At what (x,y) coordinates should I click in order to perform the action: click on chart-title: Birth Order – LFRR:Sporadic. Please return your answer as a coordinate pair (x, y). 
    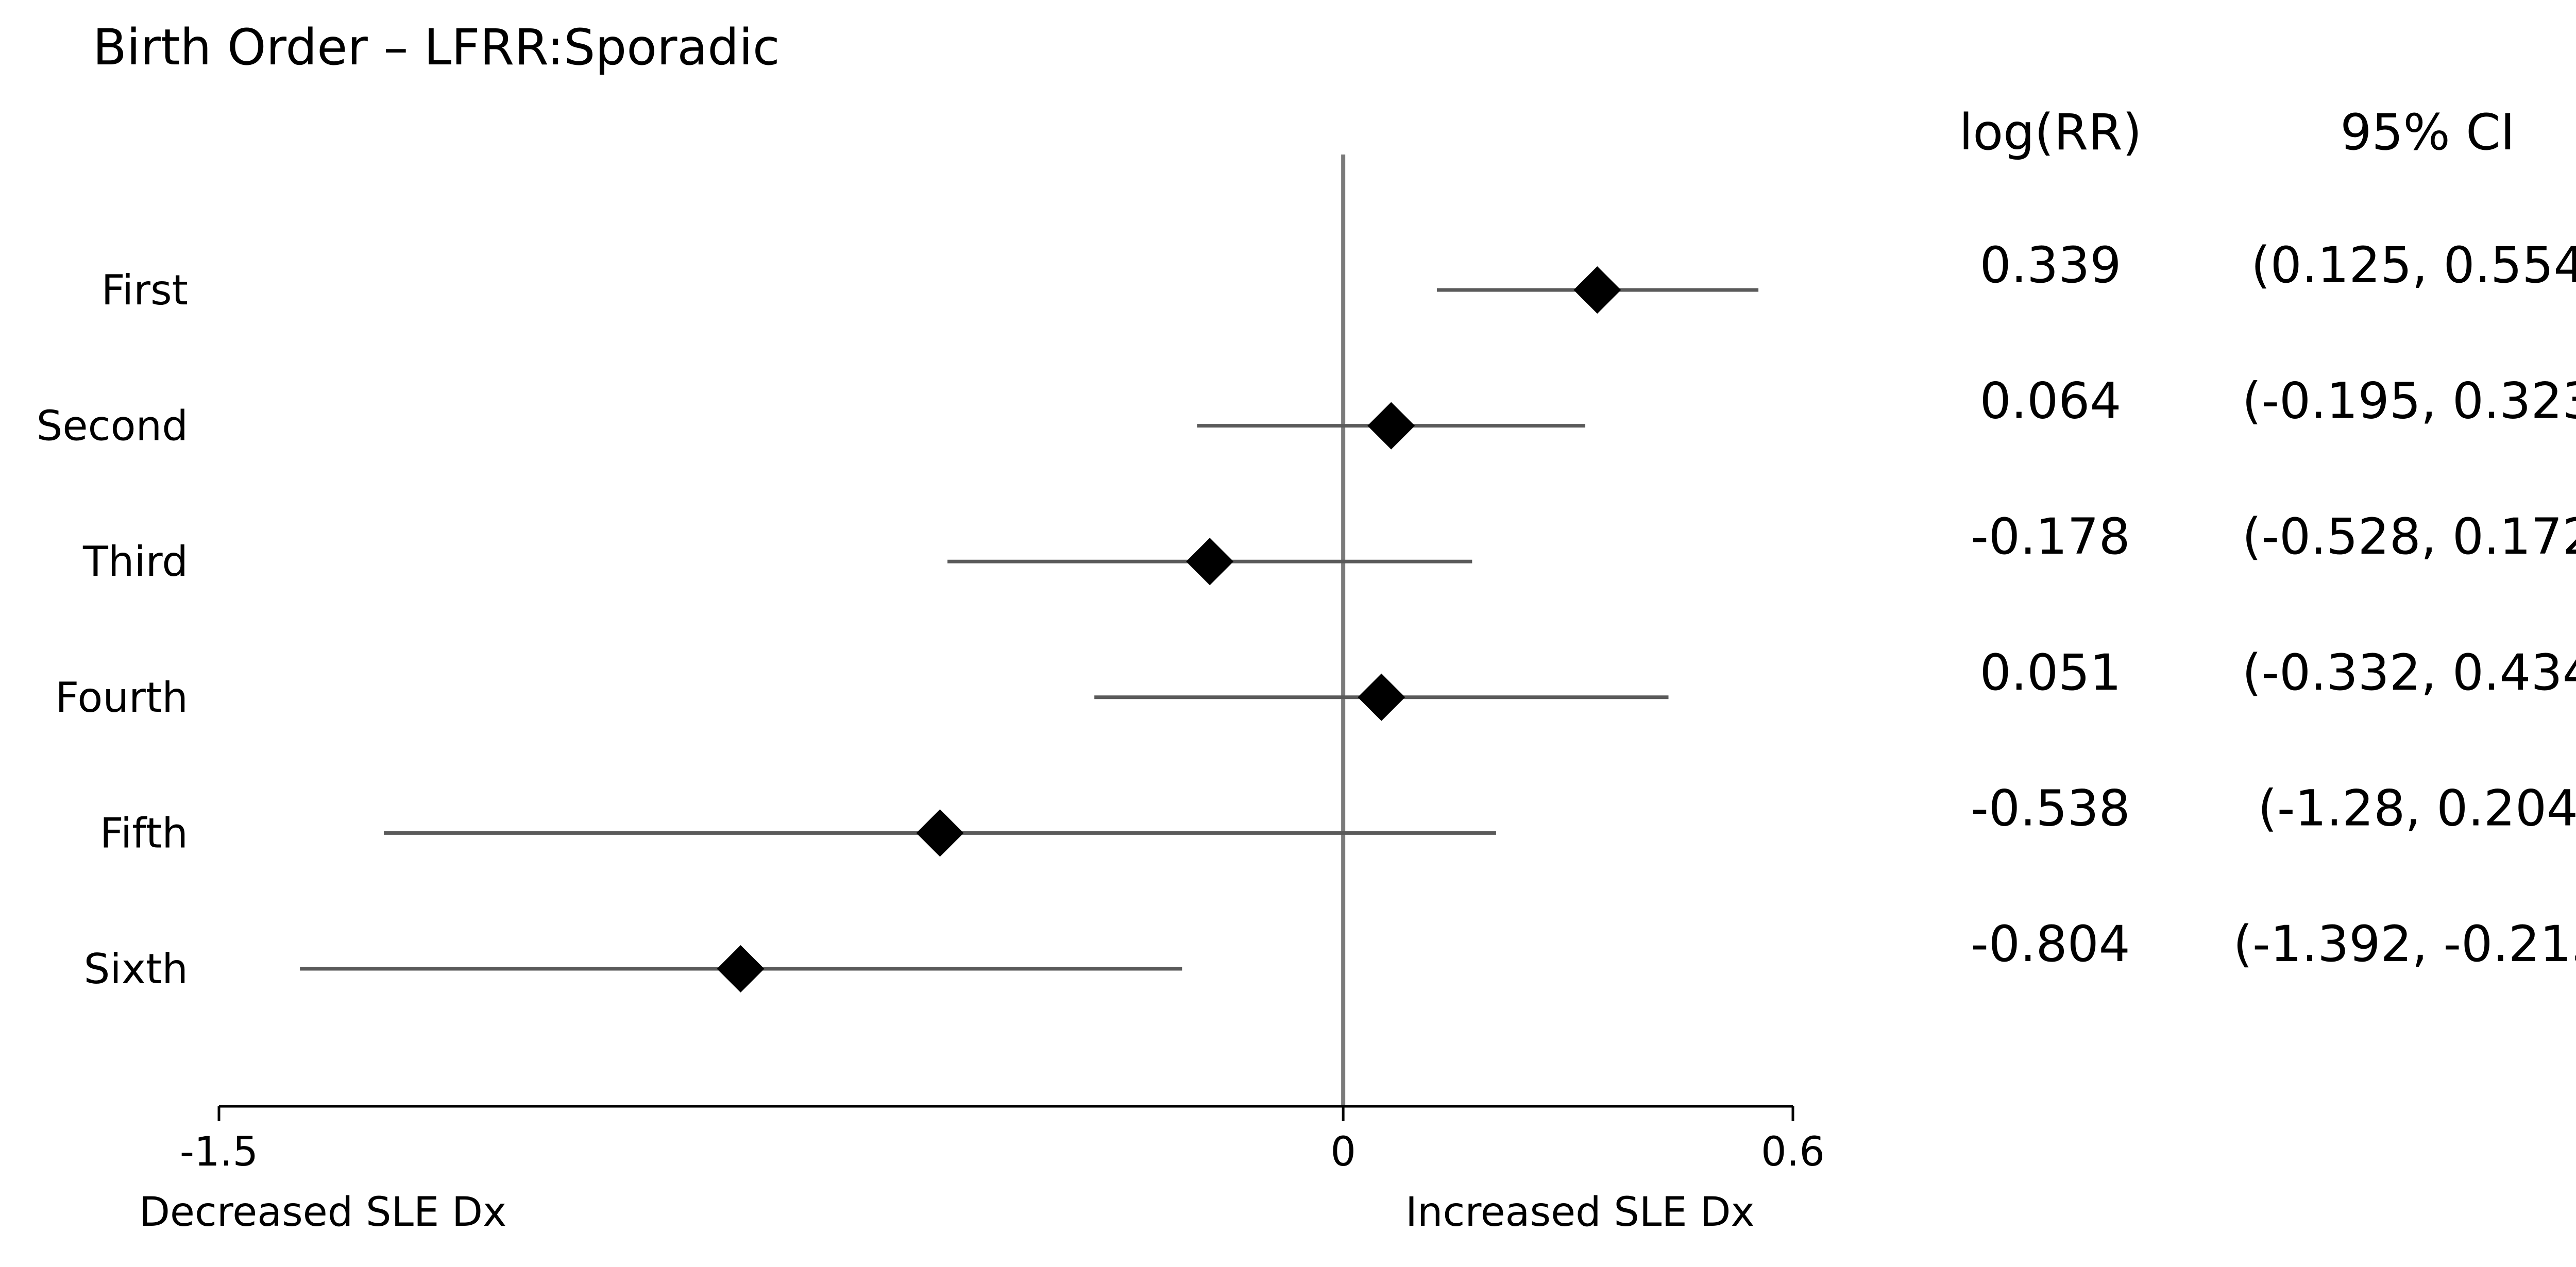
    Looking at the image, I should click on (436, 47).